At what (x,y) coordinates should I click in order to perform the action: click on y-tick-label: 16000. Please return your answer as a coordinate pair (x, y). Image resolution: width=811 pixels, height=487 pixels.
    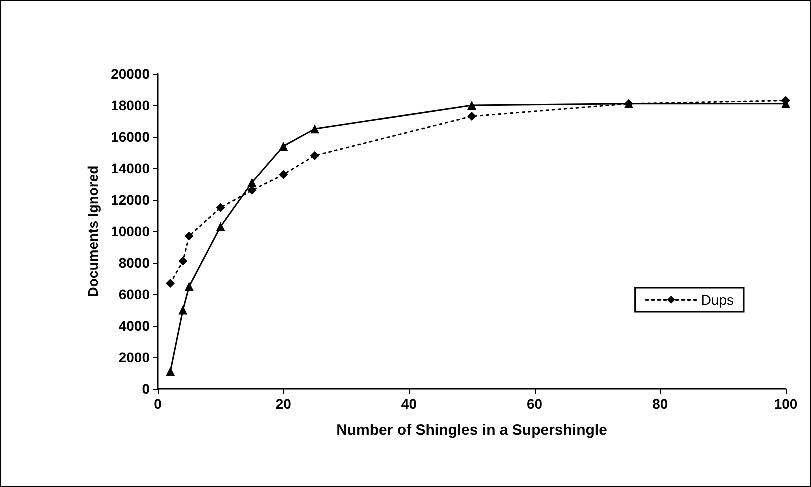
    Looking at the image, I should click on (130, 137).